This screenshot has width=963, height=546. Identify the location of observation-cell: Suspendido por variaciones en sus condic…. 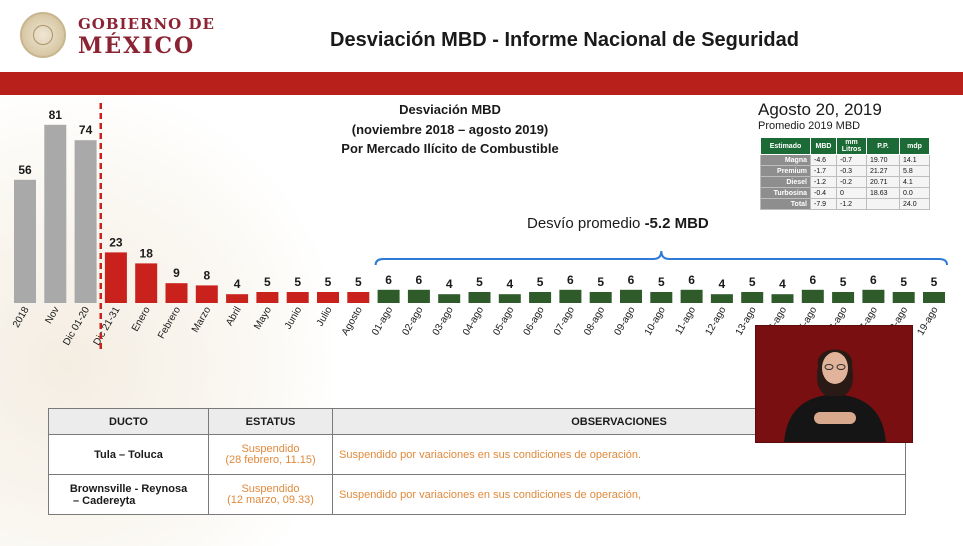
(619, 494).